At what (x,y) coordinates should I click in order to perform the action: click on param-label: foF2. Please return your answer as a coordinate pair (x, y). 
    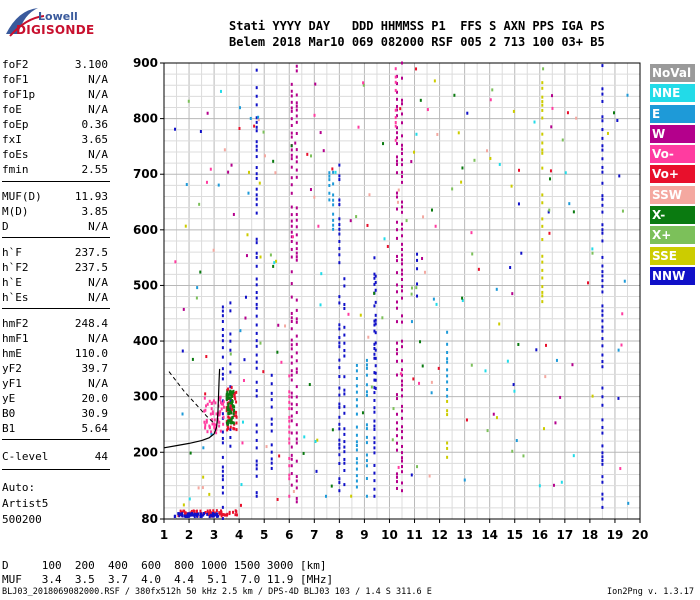
    Looking at the image, I should click on (15, 64).